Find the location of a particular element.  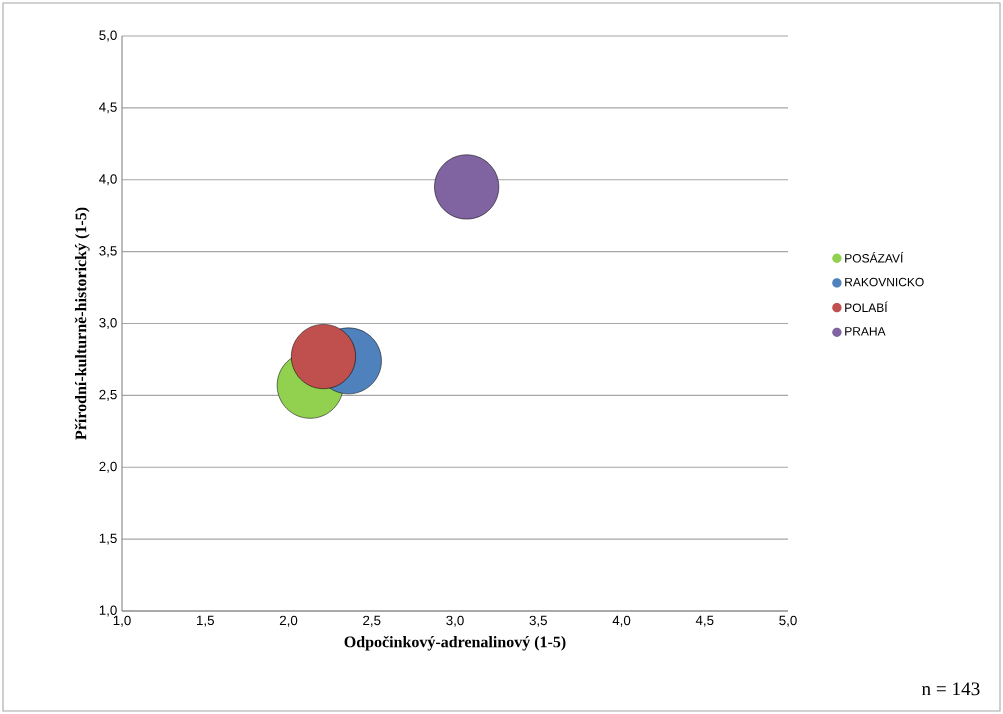

y-tick-label: 2,5 is located at coordinates (108, 395).